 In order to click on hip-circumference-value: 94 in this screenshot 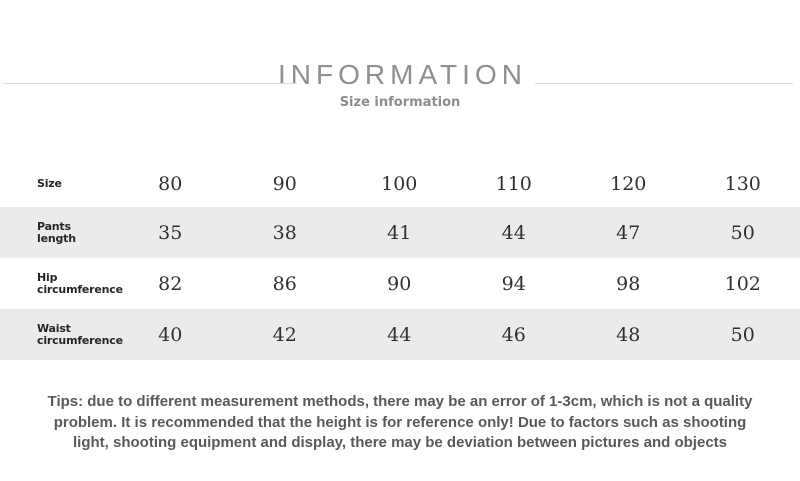, I will do `click(513, 283)`.